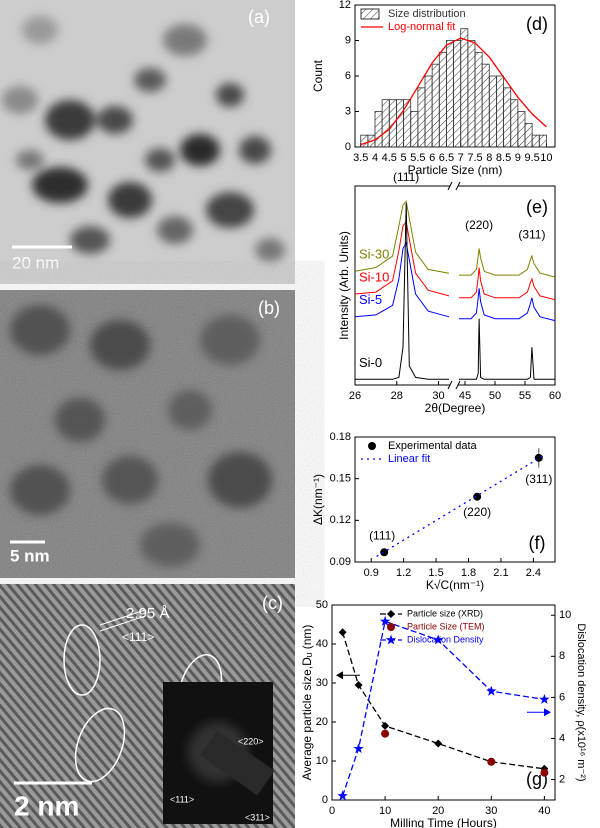 The width and height of the screenshot is (600, 828). I want to click on x-axis-label: Particle Size (nm), so click(455, 170).